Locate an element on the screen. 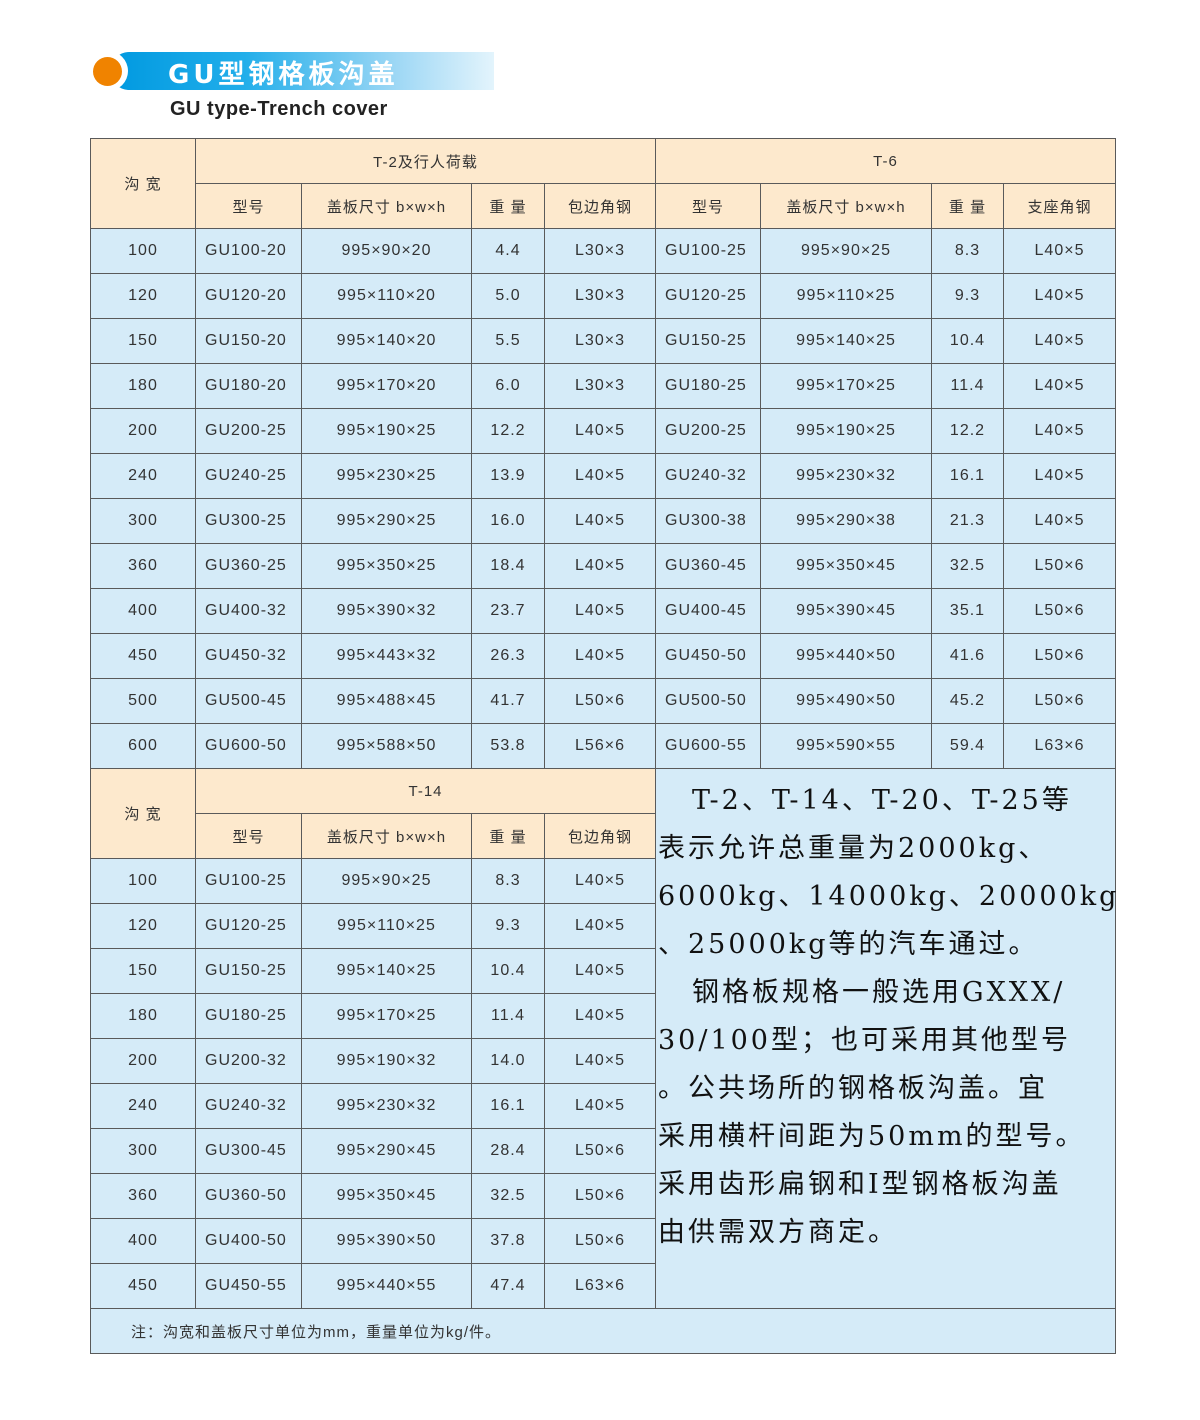 This screenshot has height=1420, width=1200. header-group-t14: T-14 is located at coordinates (425, 791).